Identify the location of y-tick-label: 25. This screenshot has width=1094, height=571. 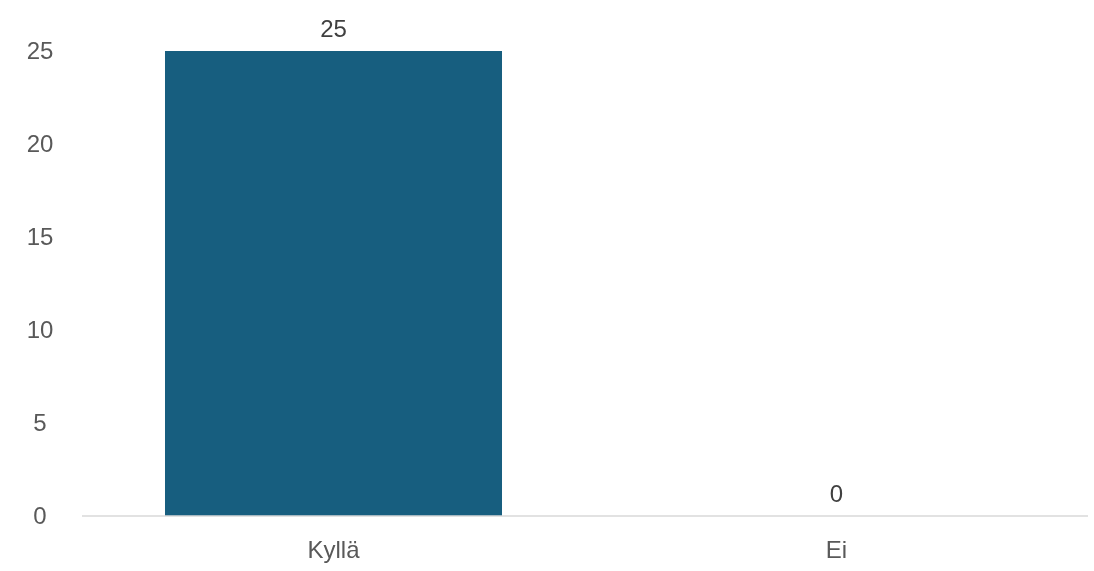
(40, 51).